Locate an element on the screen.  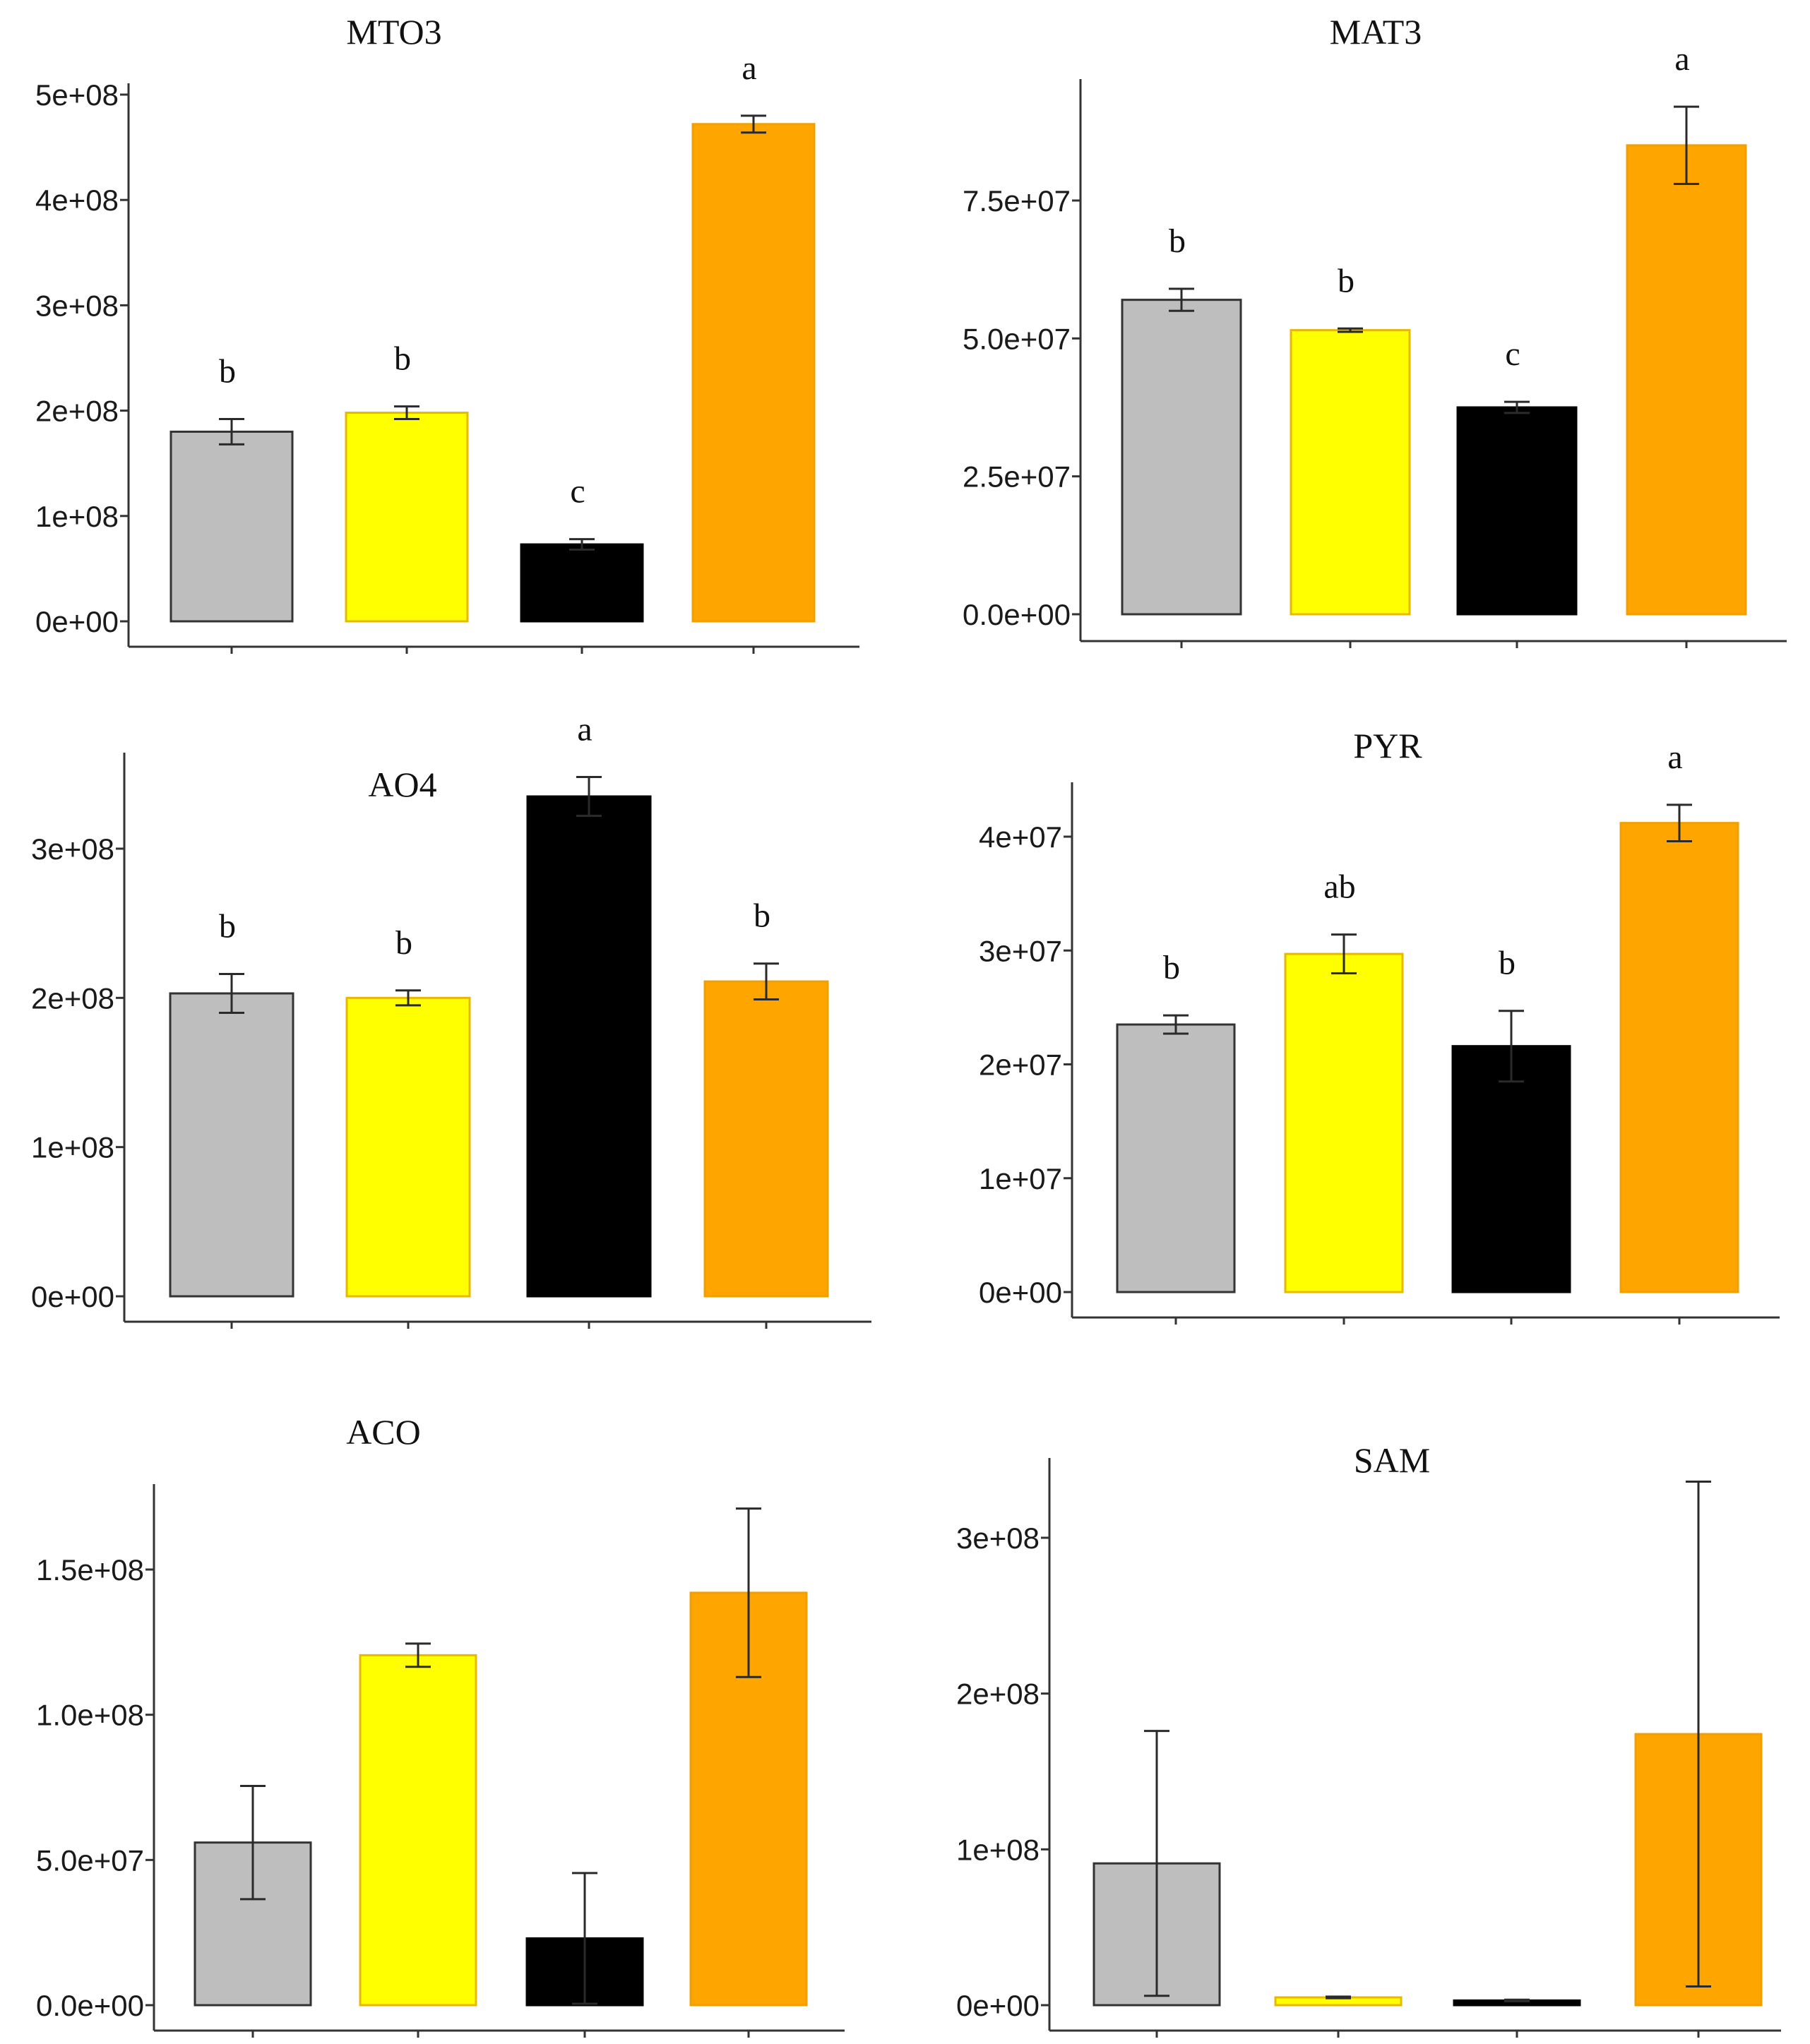
chart-panel-mto3: MTO3 0e+00 1e+08 2e+08 3e+08 4e+08 5e+08 b b c a is located at coordinates (447, 333).